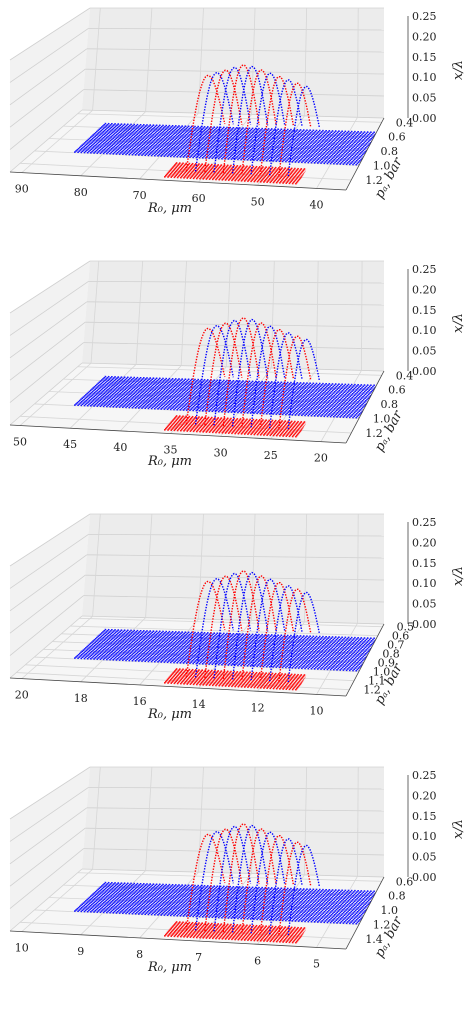 The height and width of the screenshot is (1014, 474). Describe the element at coordinates (257, 960) in the screenshot. I see `x-tick-label: 6` at that location.